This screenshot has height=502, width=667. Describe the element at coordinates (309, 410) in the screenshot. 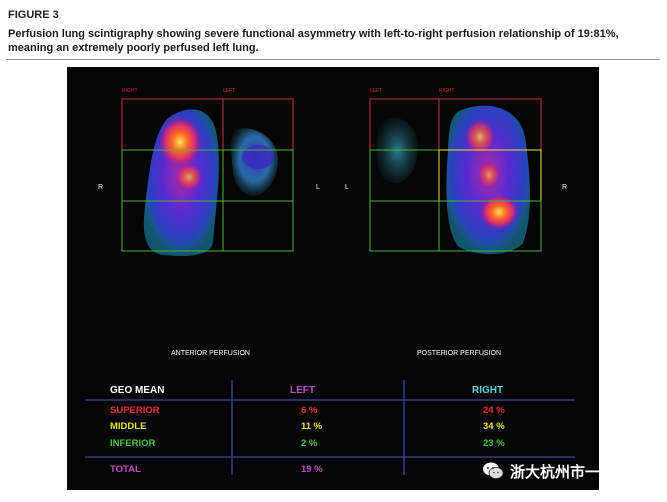

I see `superior-left-value: 6 %` at that location.